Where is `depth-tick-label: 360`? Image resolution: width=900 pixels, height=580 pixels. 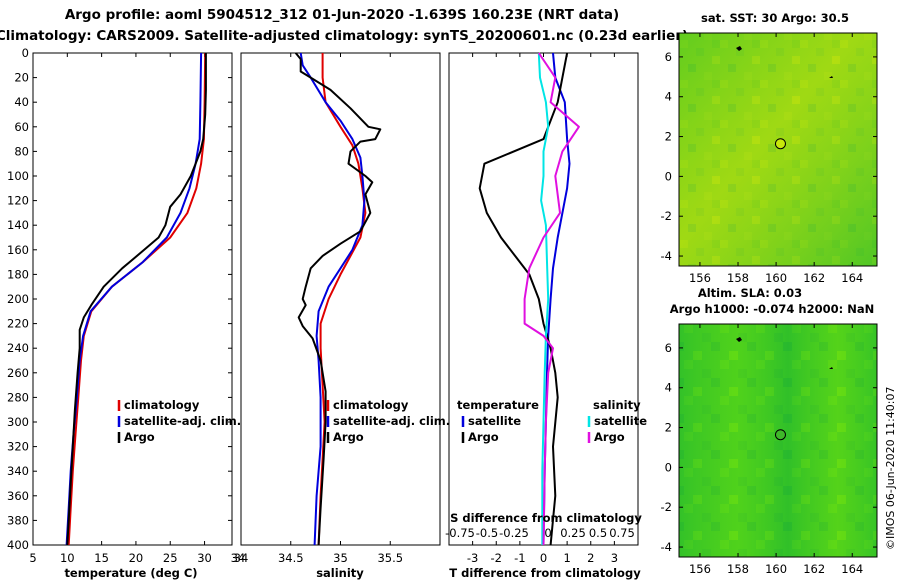 depth-tick-label: 360 is located at coordinates (18, 496).